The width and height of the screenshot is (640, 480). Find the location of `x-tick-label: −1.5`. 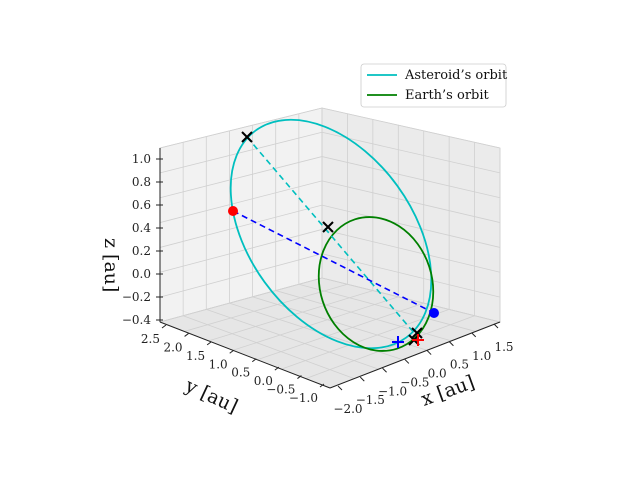

x-tick-label: −1.5 is located at coordinates (370, 400).